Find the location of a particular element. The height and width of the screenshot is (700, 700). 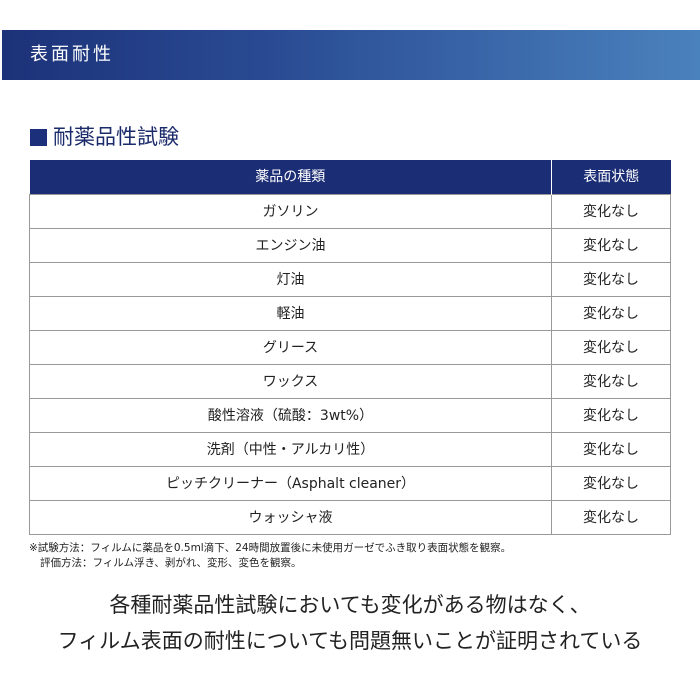

chemical-cell: ガソリン is located at coordinates (290, 211).